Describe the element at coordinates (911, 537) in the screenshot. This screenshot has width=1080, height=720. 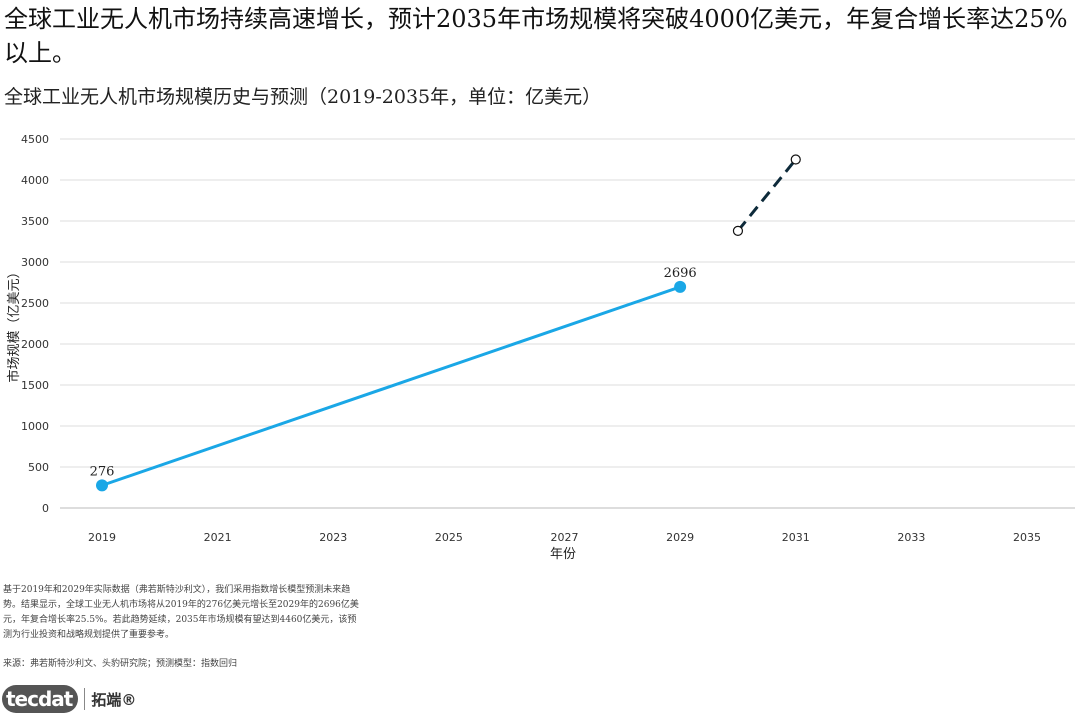
I see `x-tick-label: 2033` at that location.